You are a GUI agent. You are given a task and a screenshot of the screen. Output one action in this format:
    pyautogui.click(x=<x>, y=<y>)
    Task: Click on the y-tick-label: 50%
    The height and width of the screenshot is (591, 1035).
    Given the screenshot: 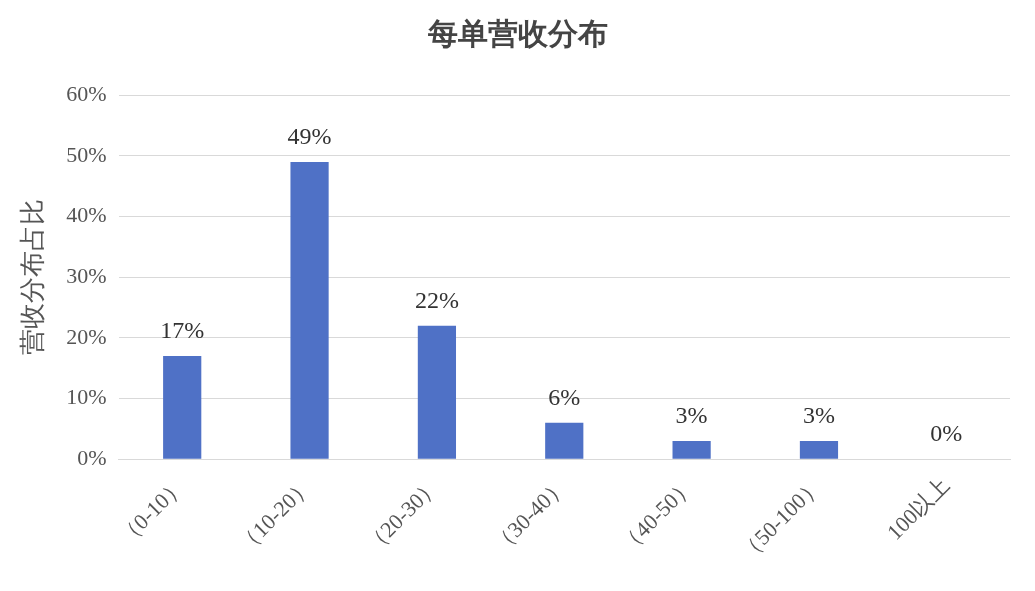 What is the action you would take?
    pyautogui.click(x=86, y=154)
    